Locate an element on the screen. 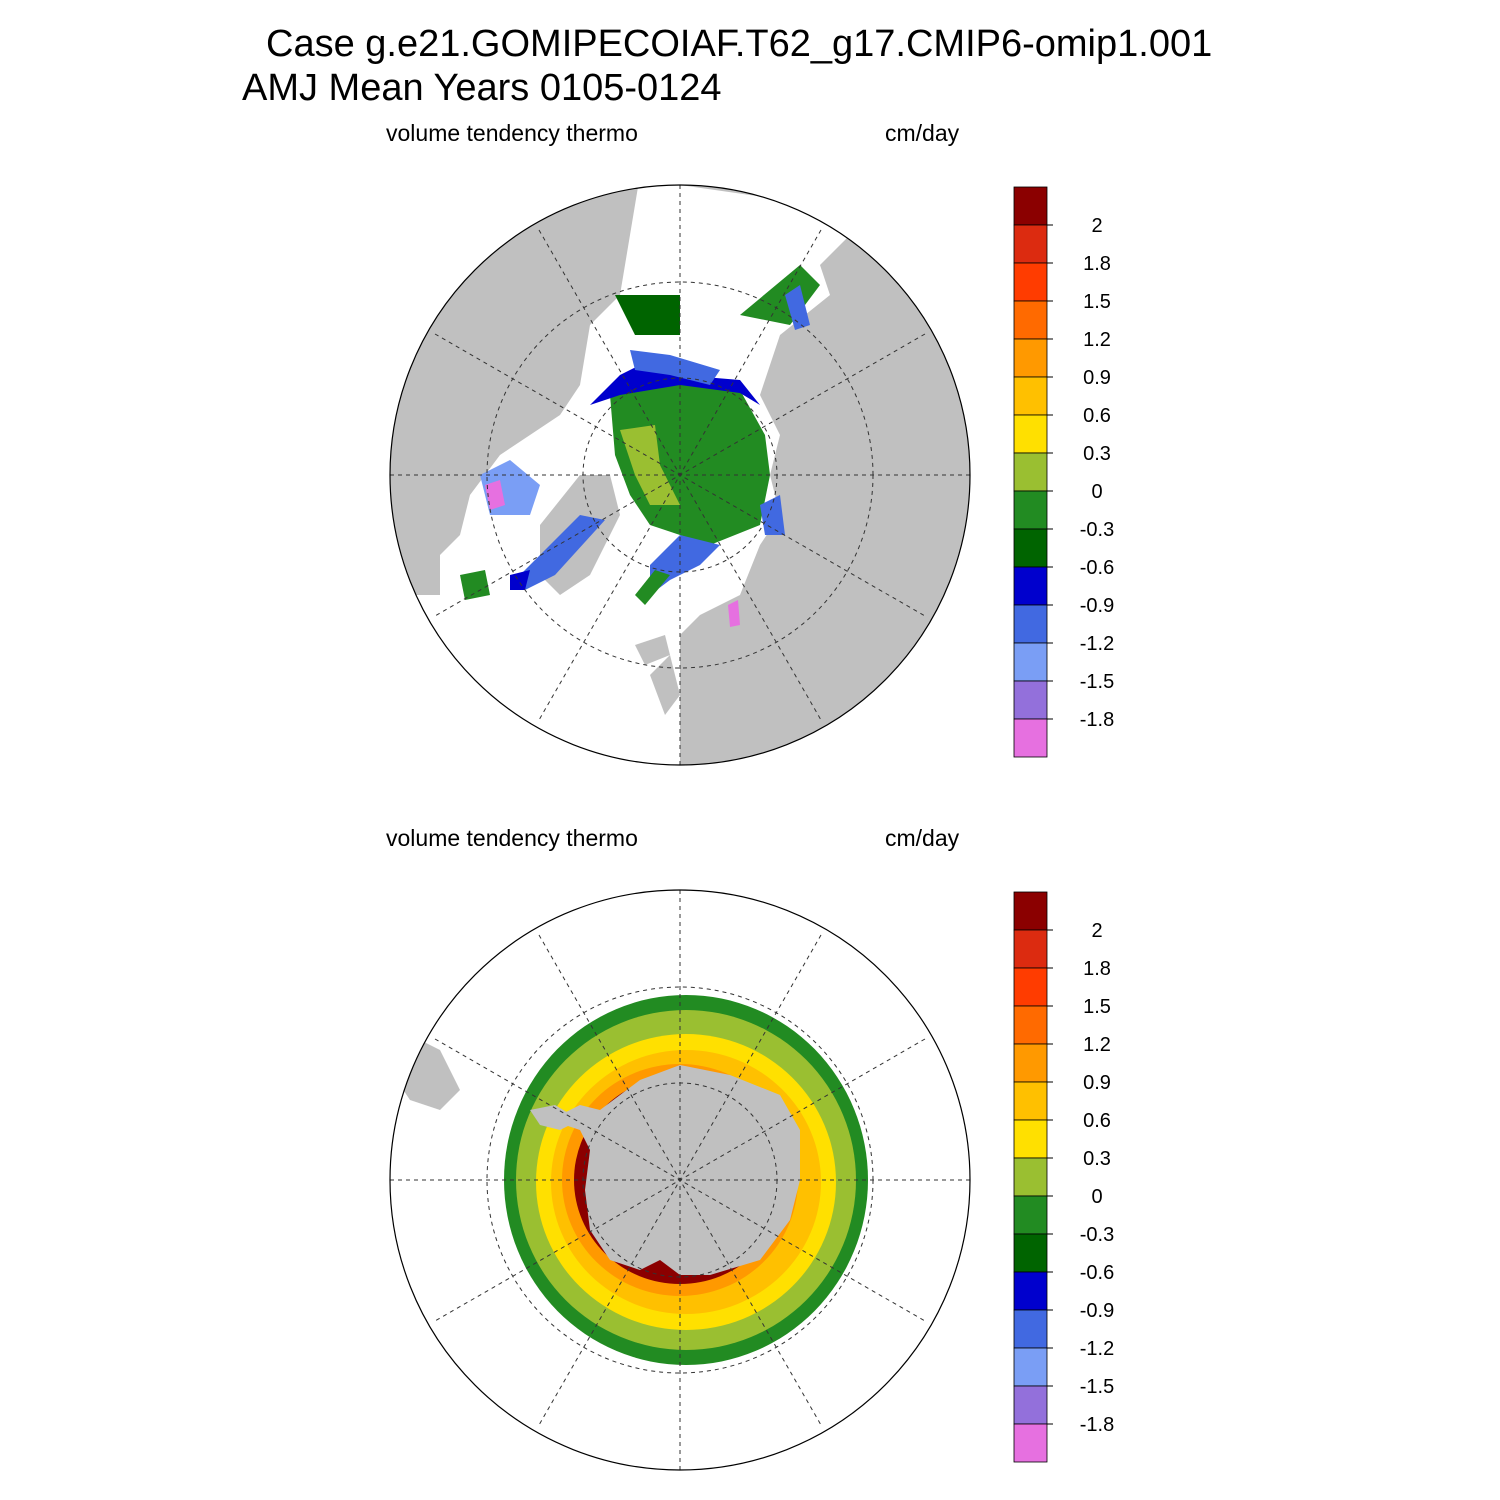 Image resolution: width=1500 pixels, height=1500 pixels. siberian-shelf-ice is located at coordinates (675, 382).